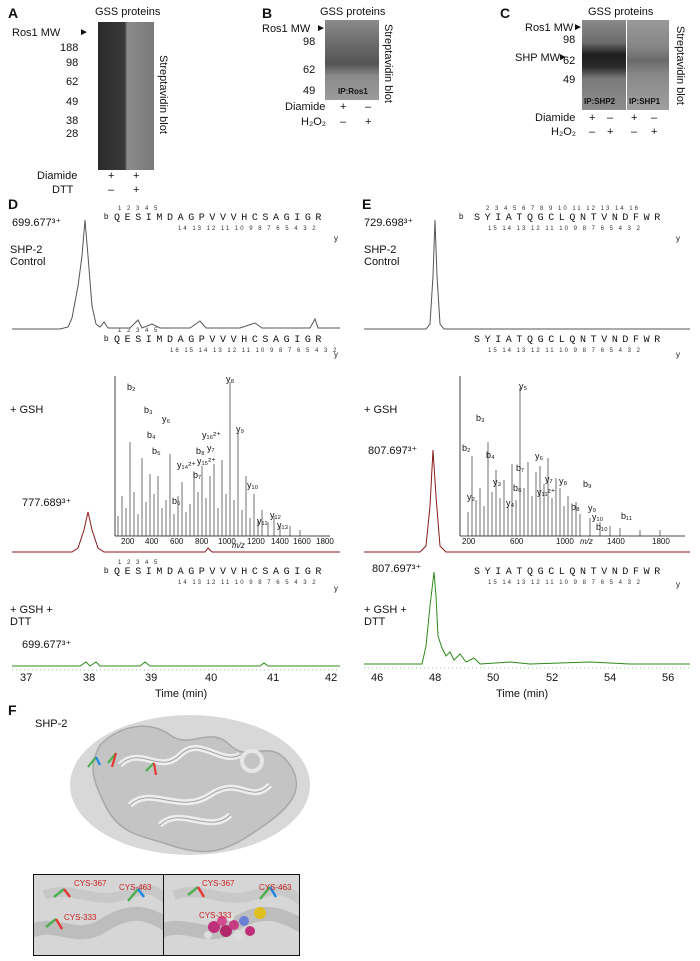 This screenshot has width=700, height=961. I want to click on blot-b, so click(352, 60).